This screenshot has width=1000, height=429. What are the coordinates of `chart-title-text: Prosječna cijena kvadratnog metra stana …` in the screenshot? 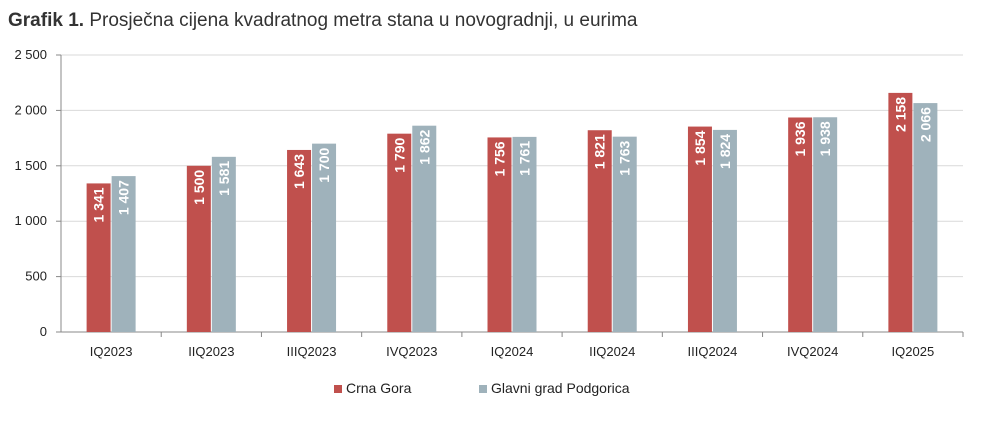 It's located at (363, 20).